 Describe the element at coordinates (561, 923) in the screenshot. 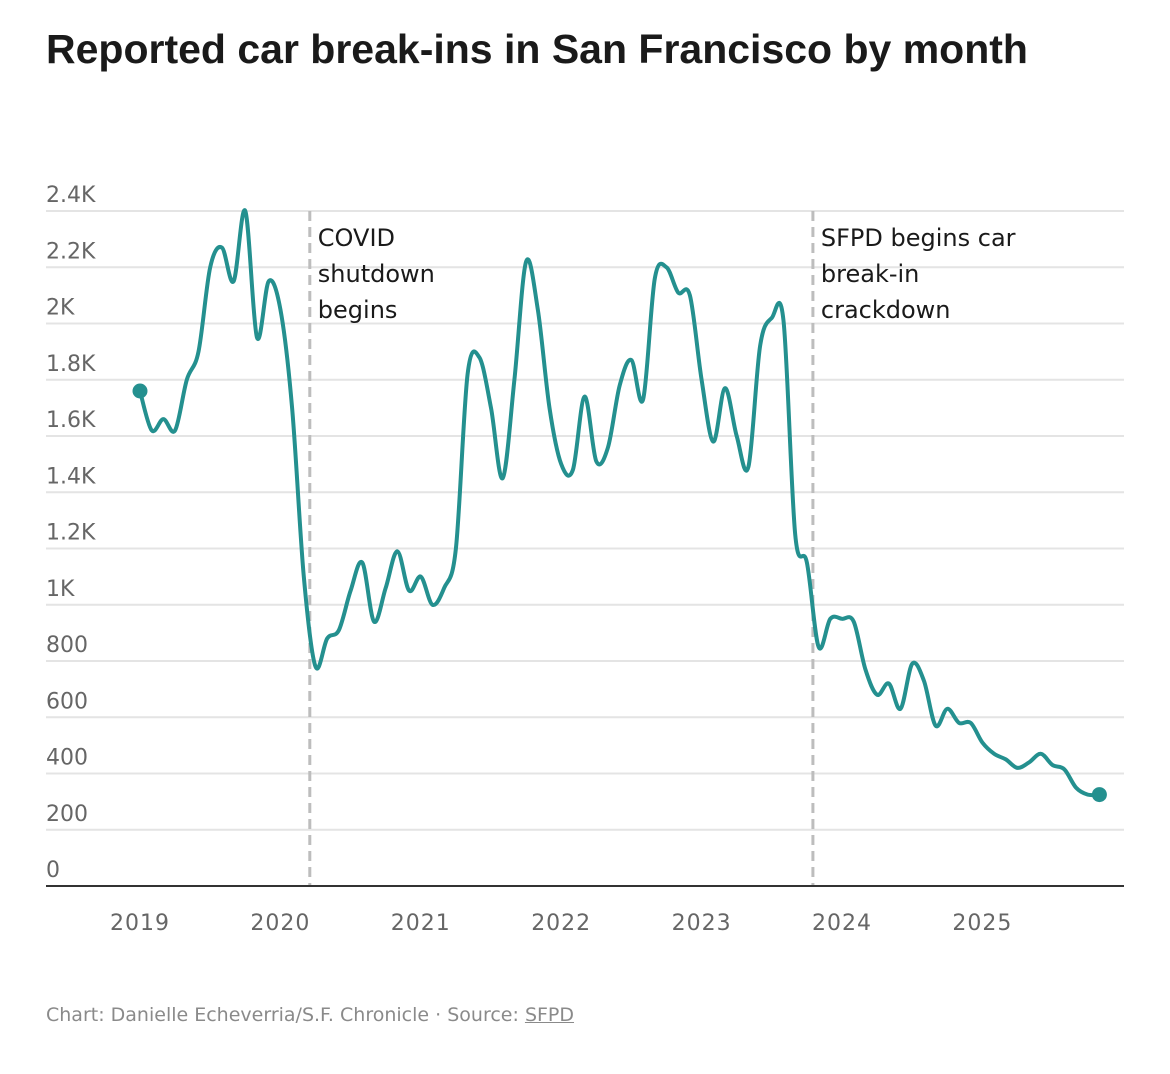

I see `x-tick-label-2022: 2022` at that location.